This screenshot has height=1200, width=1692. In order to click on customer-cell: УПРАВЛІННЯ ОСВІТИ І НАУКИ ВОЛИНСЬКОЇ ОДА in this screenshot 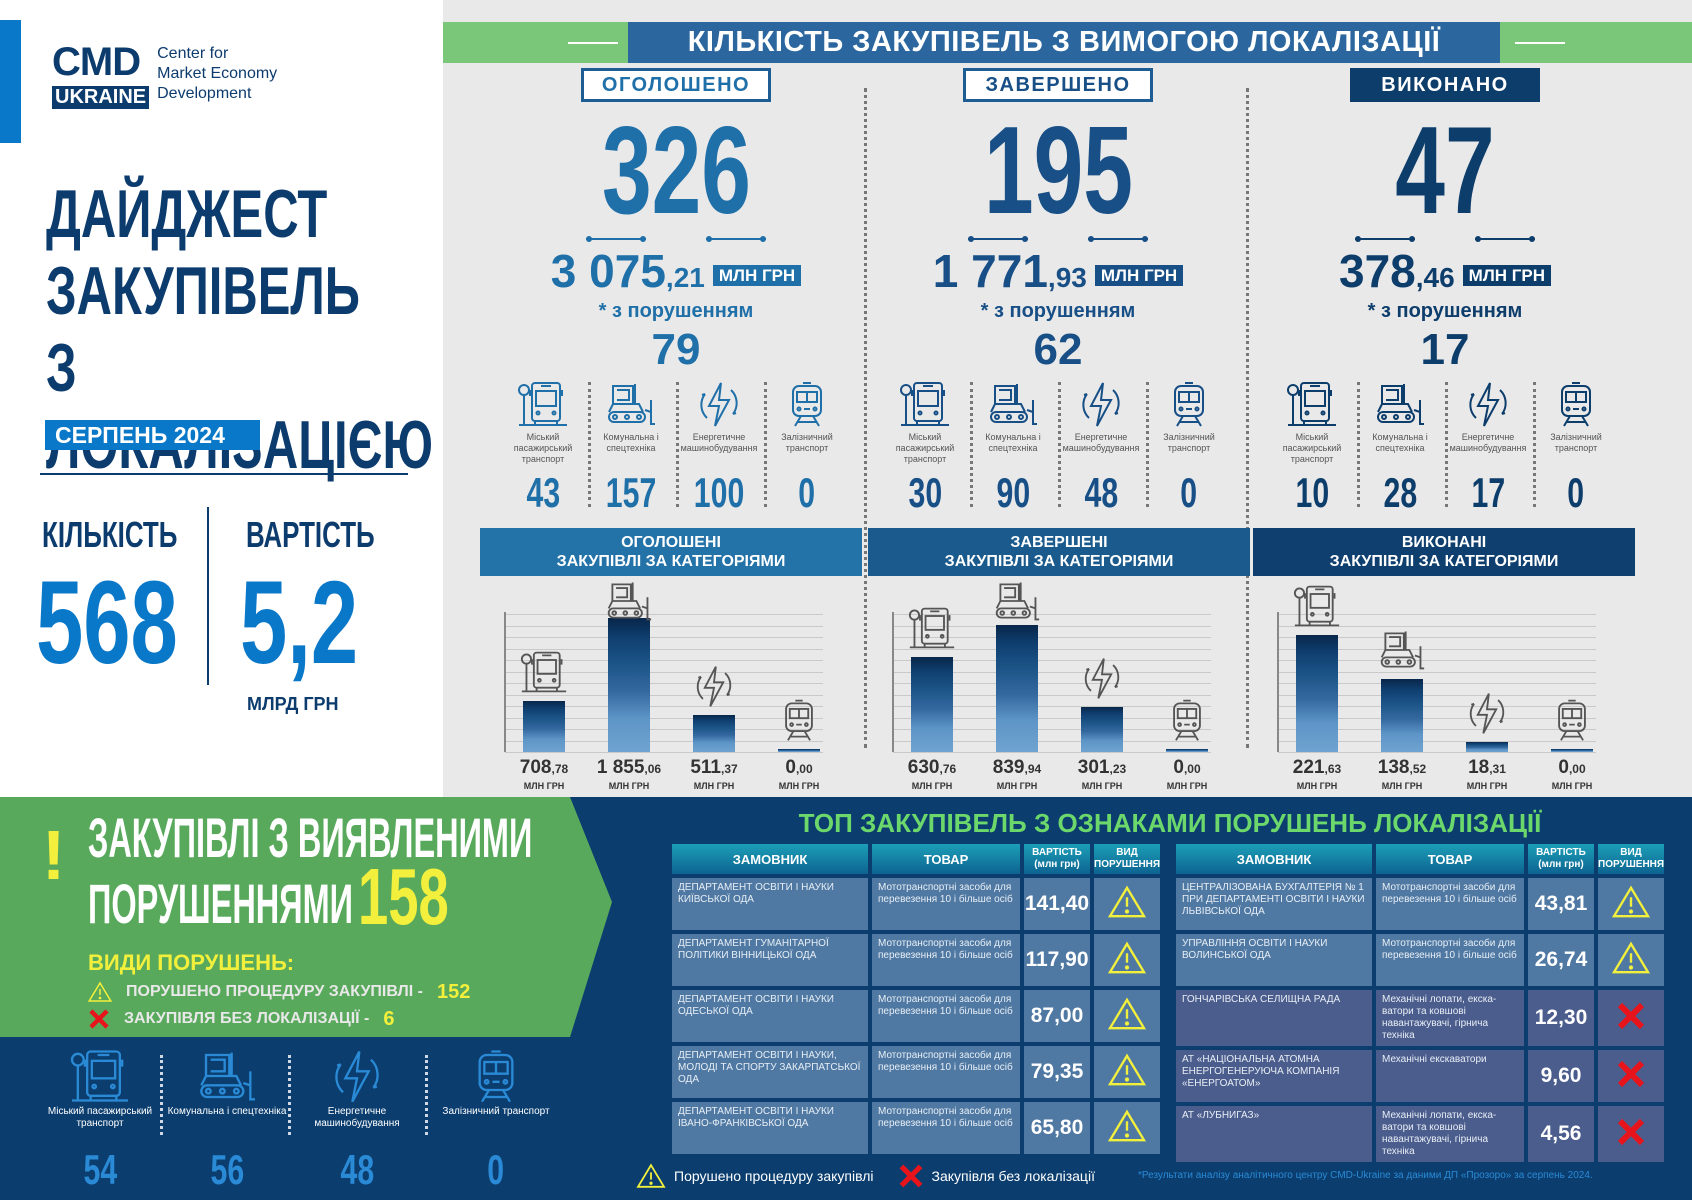, I will do `click(1274, 960)`.